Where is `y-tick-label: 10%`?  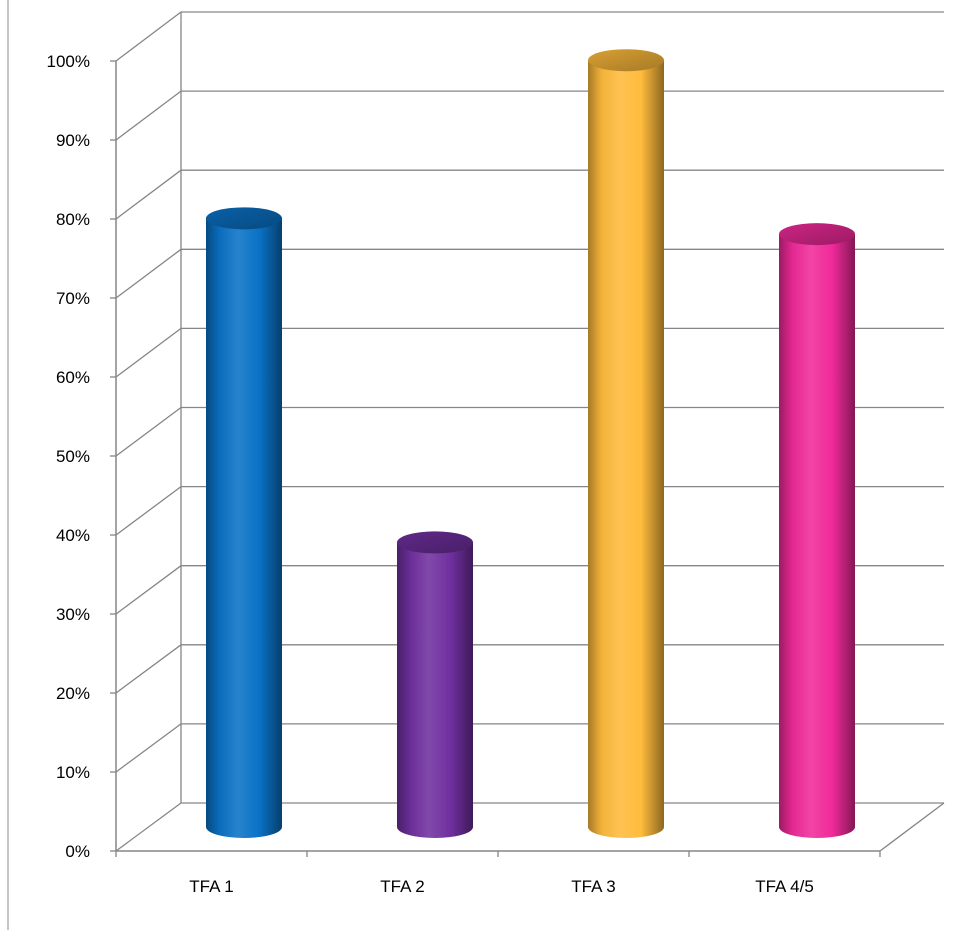 y-tick-label: 10% is located at coordinates (73, 772).